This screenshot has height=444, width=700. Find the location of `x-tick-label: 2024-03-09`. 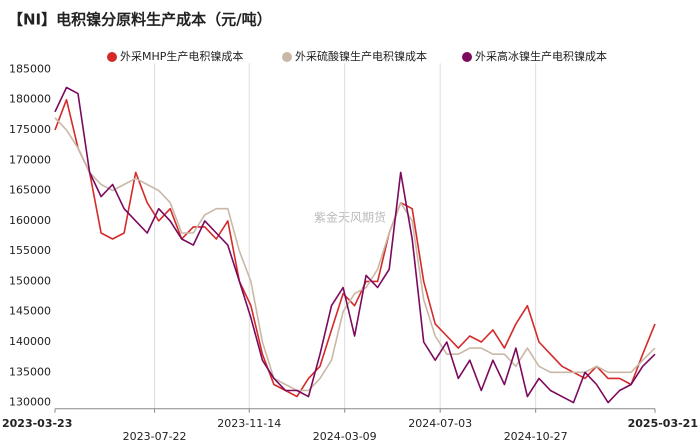

x-tick-label: 2024-03-09 is located at coordinates (345, 436).